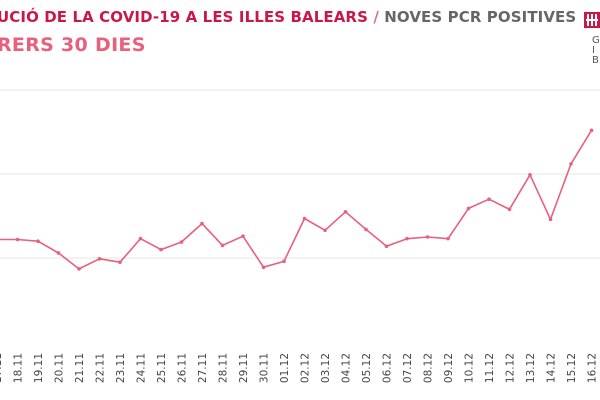  I want to click on x-tick-label: 26.11, so click(183, 368).